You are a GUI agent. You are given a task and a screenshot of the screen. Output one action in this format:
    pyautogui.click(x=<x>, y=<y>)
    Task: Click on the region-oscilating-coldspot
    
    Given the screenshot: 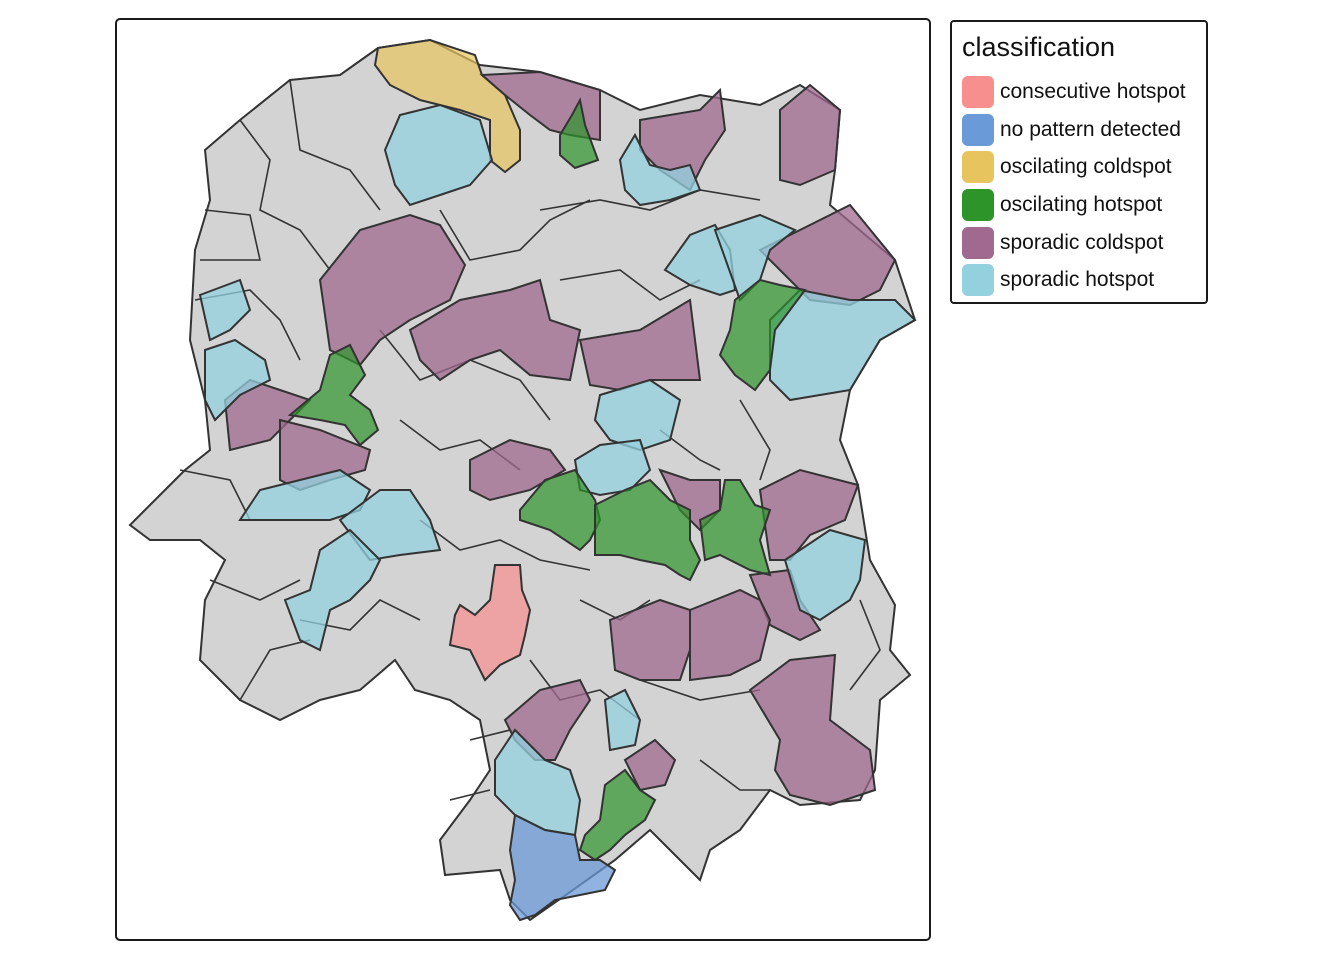 What is the action you would take?
    pyautogui.click(x=447, y=106)
    